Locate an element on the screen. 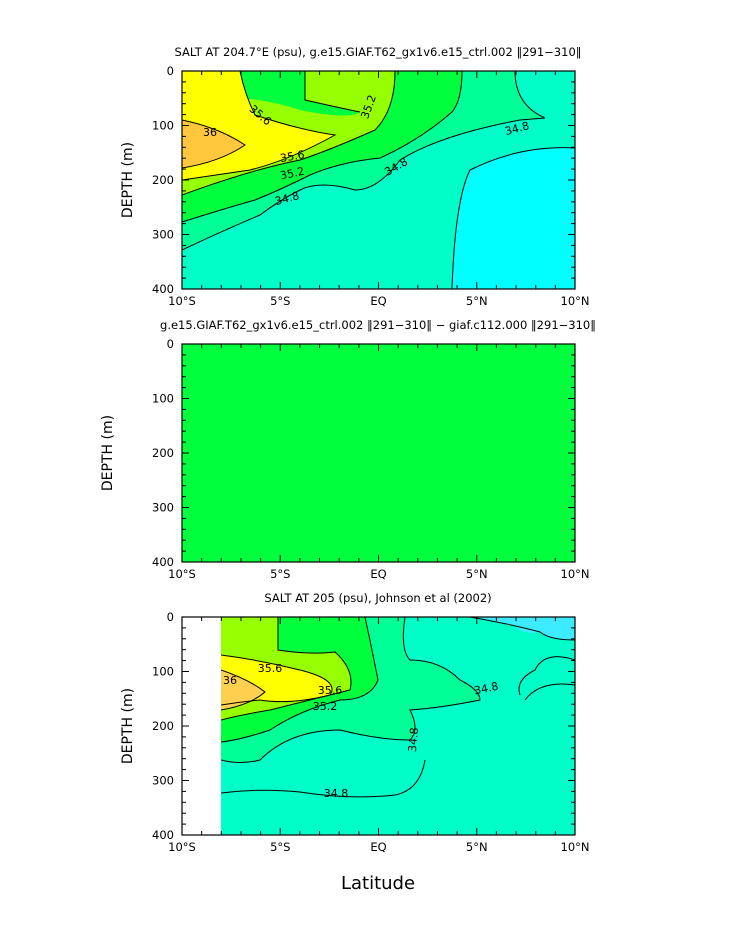 The width and height of the screenshot is (733, 945). x-axis-label: Latitude is located at coordinates (378, 883).